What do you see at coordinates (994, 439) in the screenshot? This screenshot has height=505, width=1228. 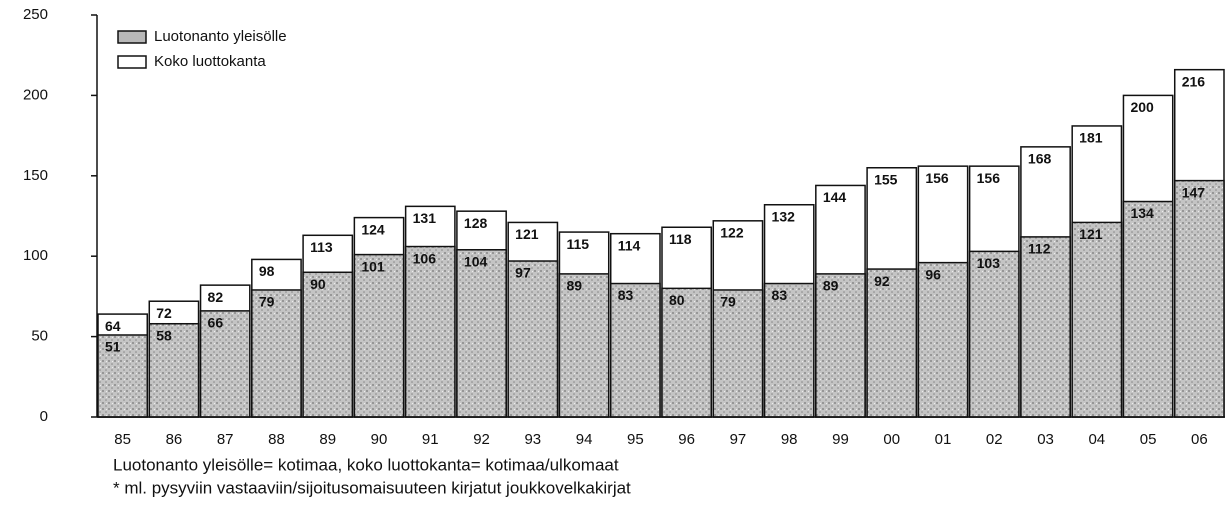 I see `x-tick-label: 02` at bounding box center [994, 439].